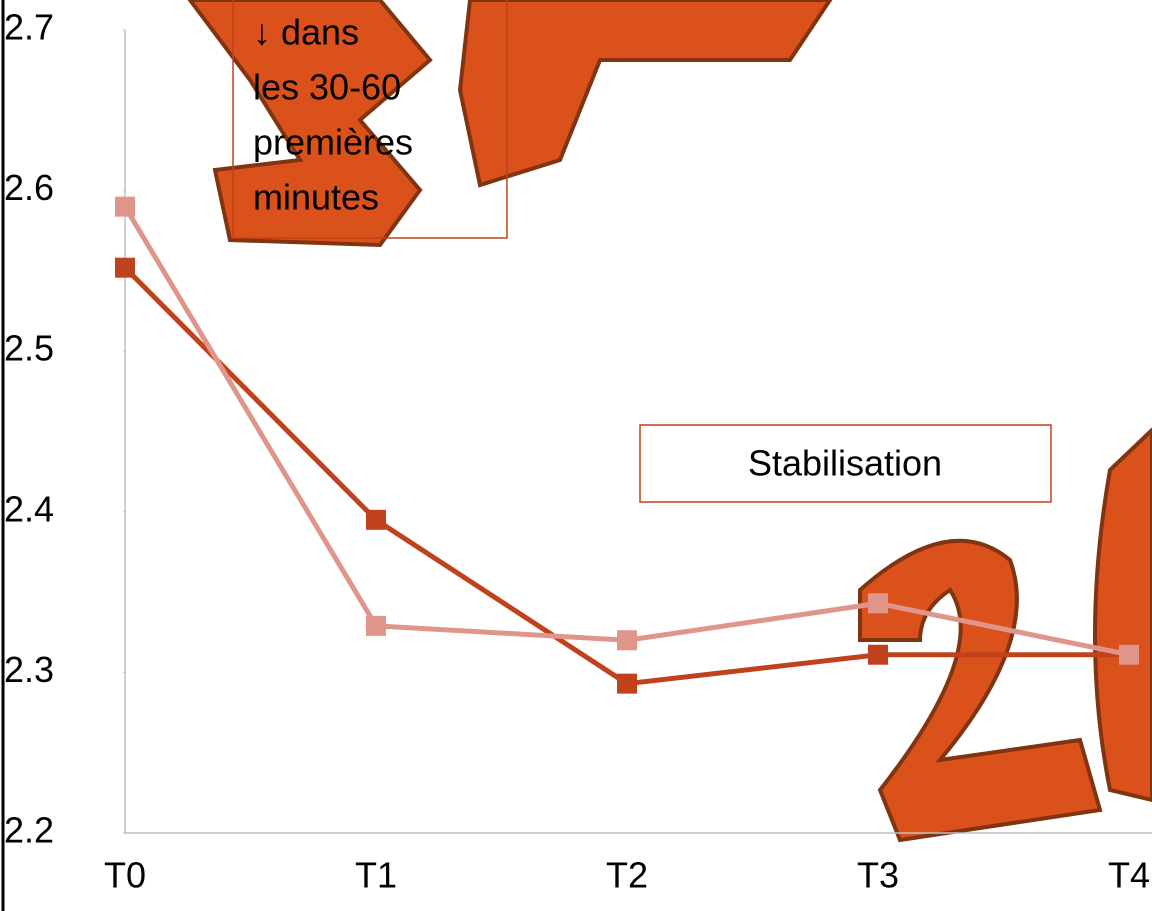 The width and height of the screenshot is (1152, 911). Describe the element at coordinates (125, 875) in the screenshot. I see `x-tick-label: T0` at that location.